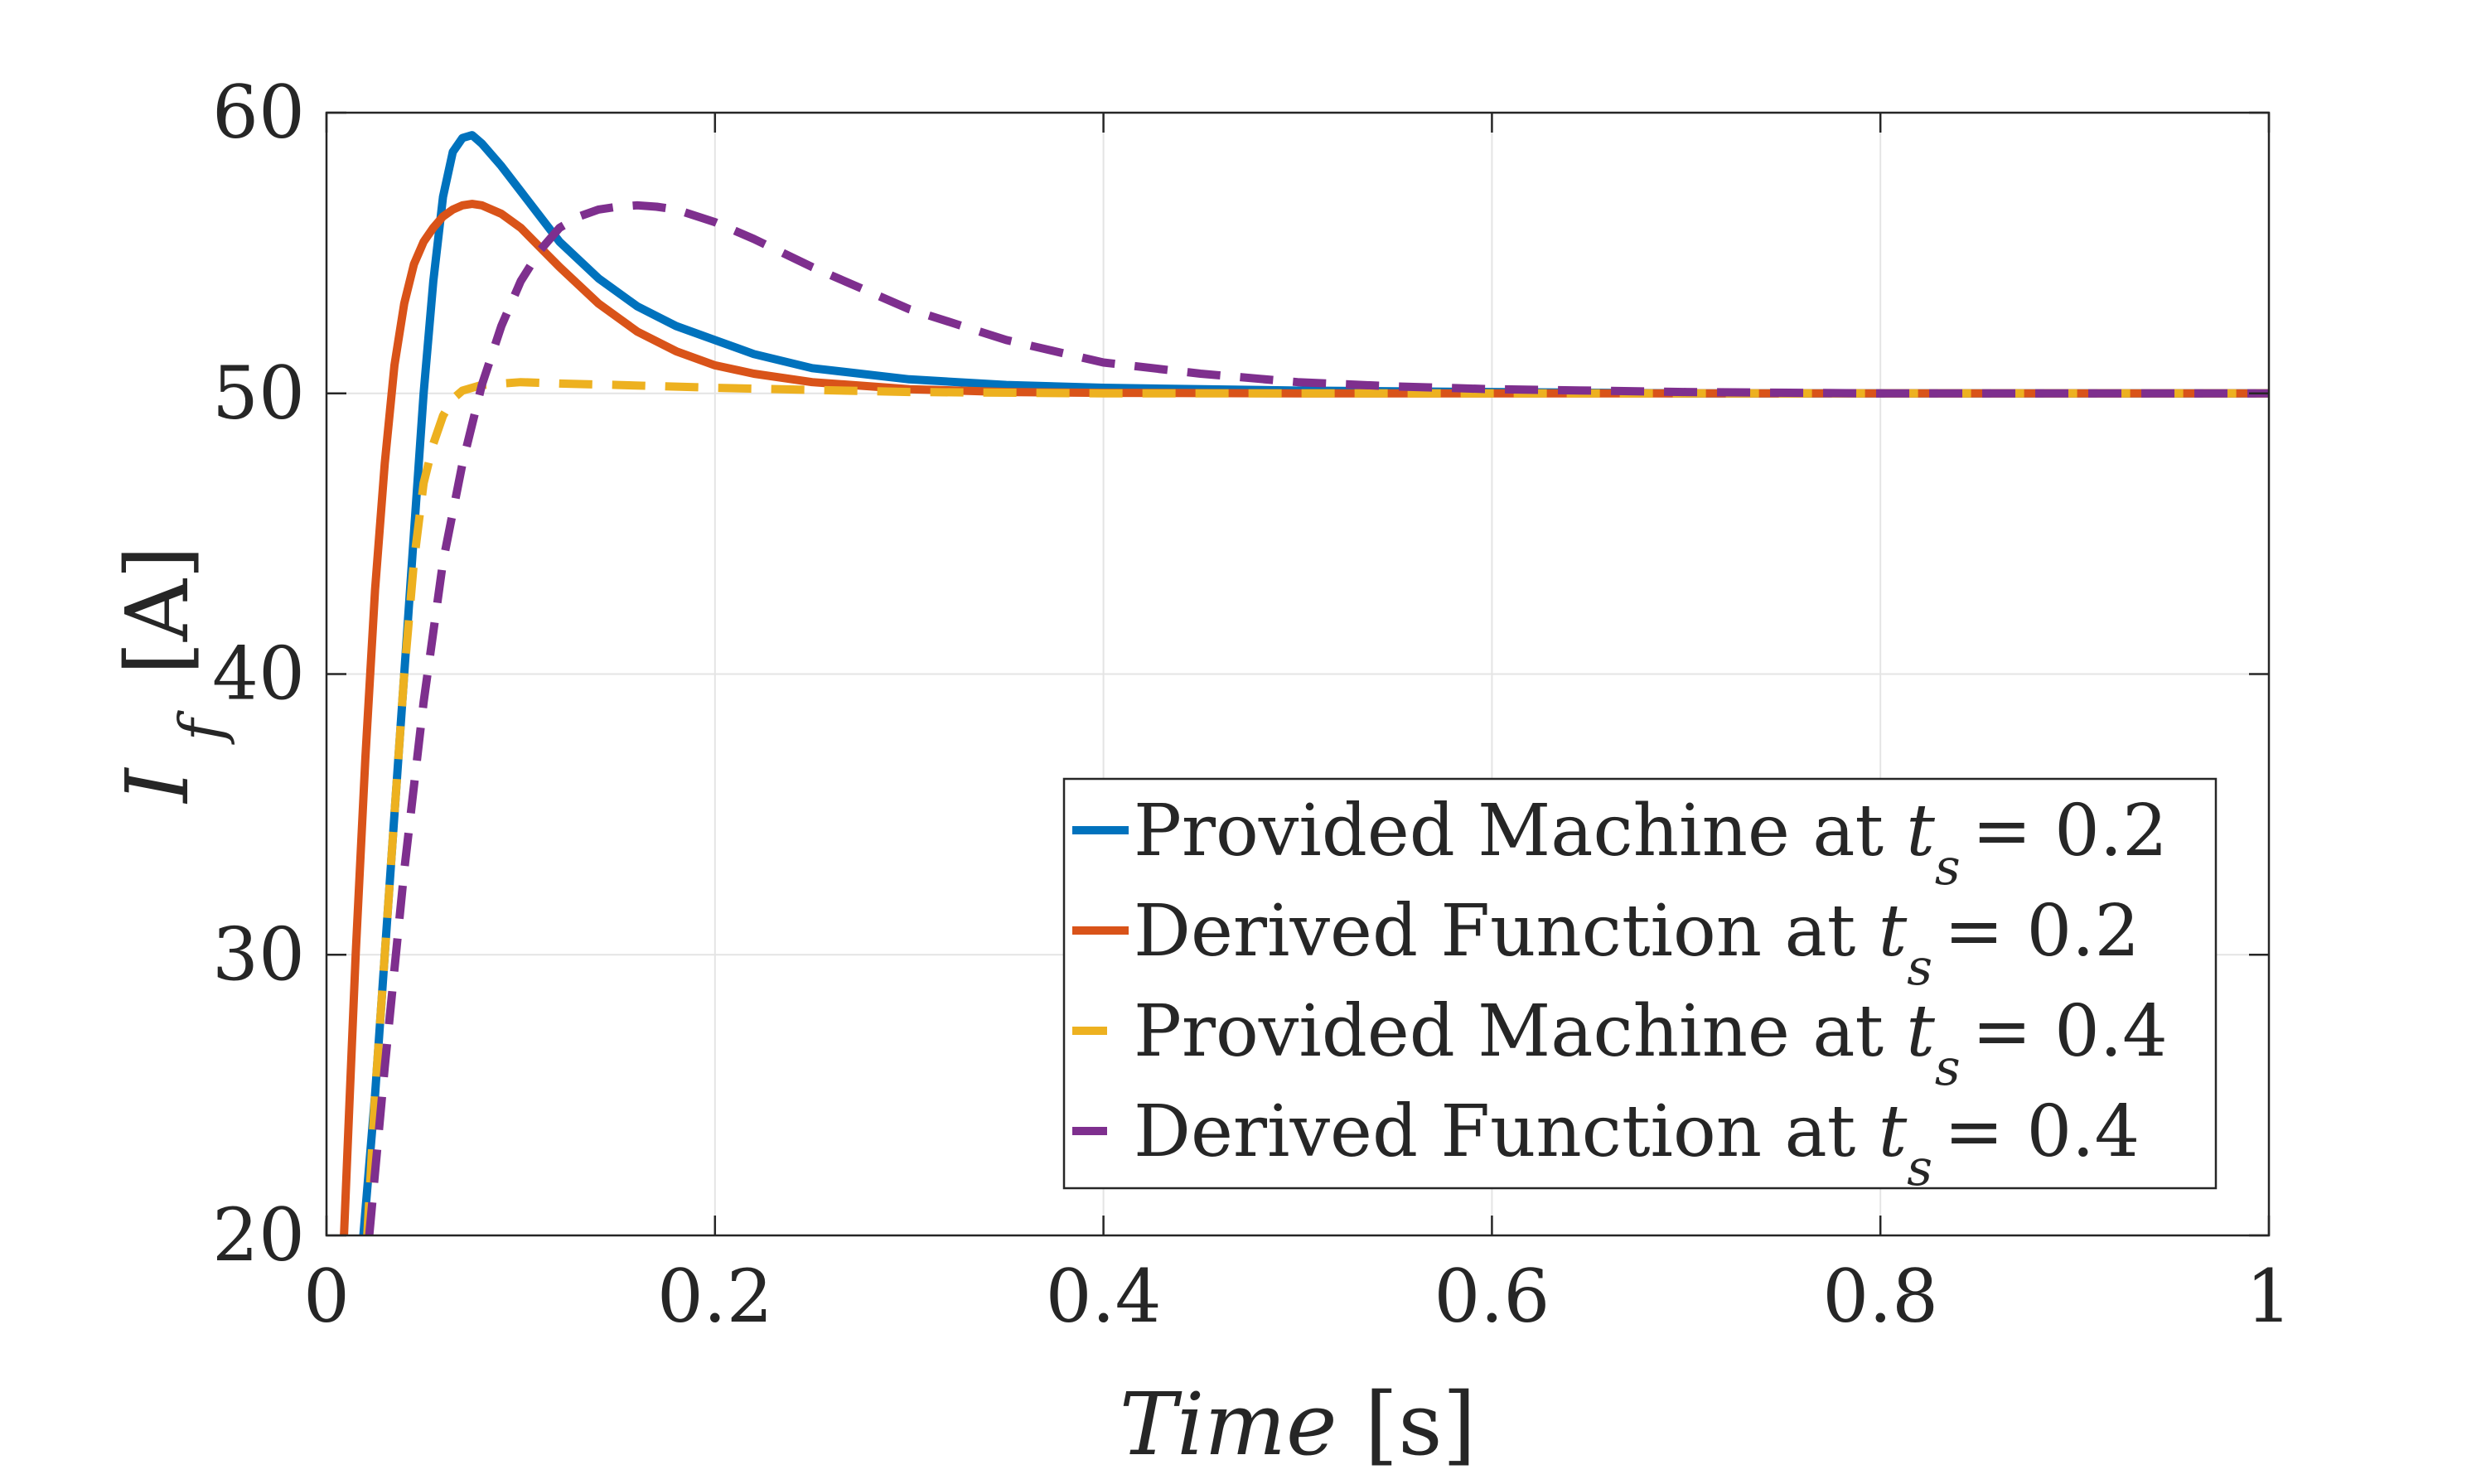 This screenshot has height=1484, width=2486. Describe the element at coordinates (1880, 1296) in the screenshot. I see `x-tick-label: 0.8` at that location.